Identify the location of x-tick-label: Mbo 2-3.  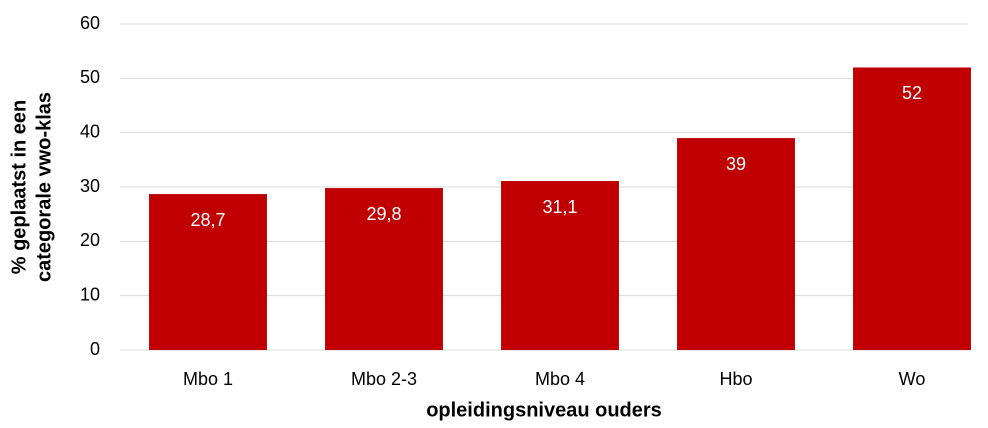
(384, 379).